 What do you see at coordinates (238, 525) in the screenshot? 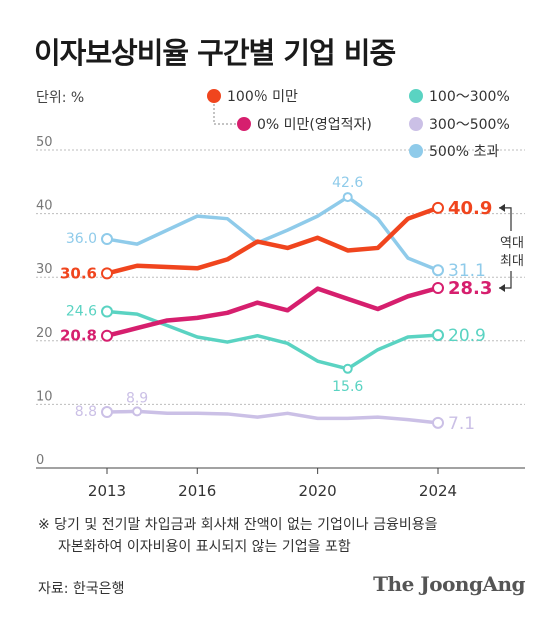
I see `footnote-line-1: ※ 당기 및 전기말 차입금과 회사채 잔액이 없는 기업이나 금융비용을` at bounding box center [238, 525].